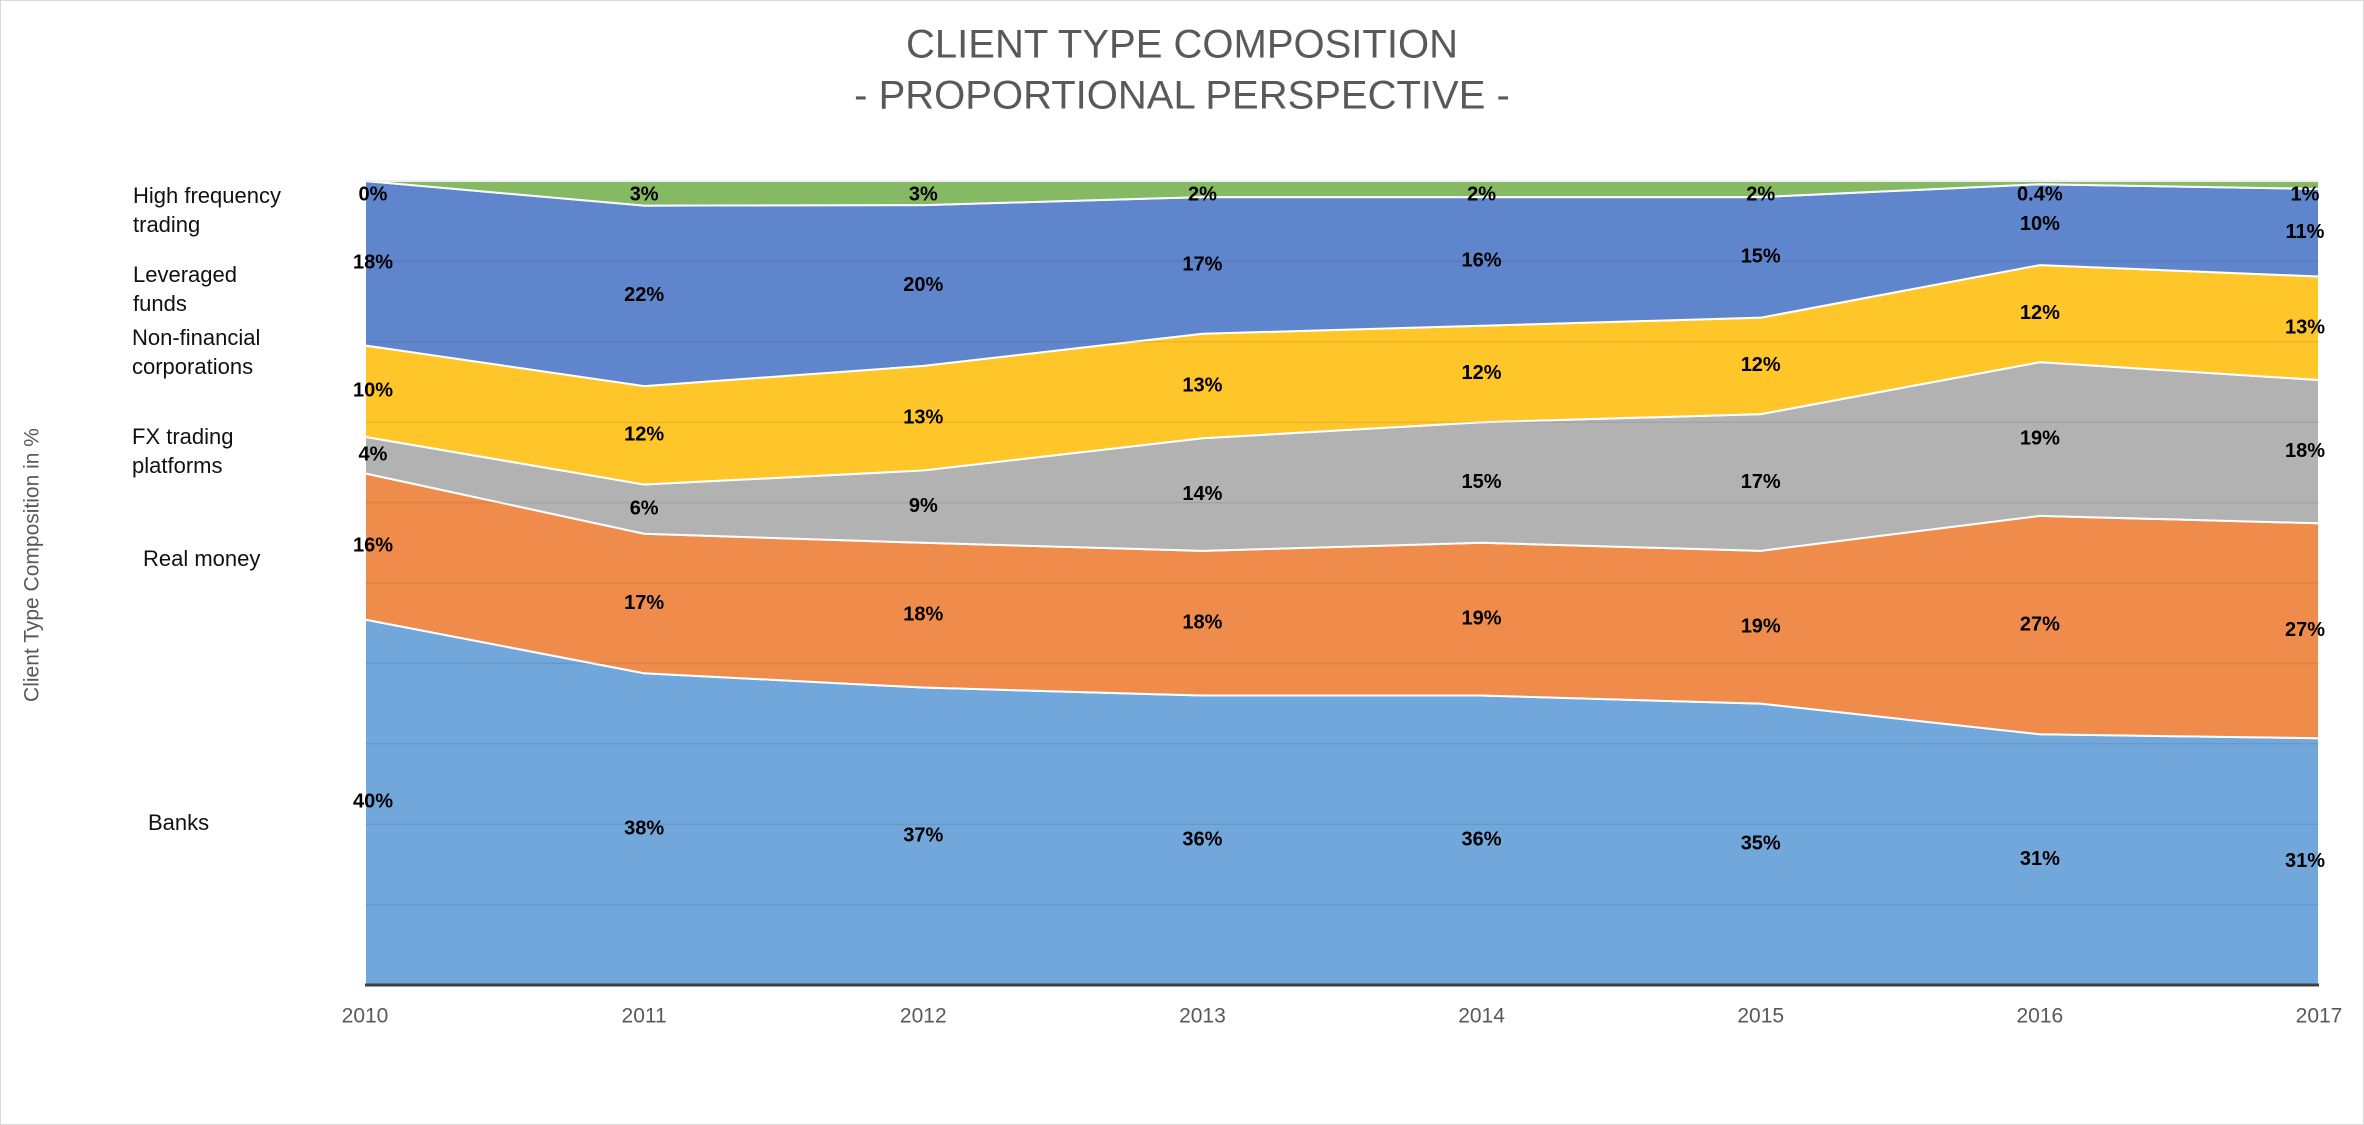 The image size is (2364, 1125). I want to click on data-label: 20%, so click(923, 285).